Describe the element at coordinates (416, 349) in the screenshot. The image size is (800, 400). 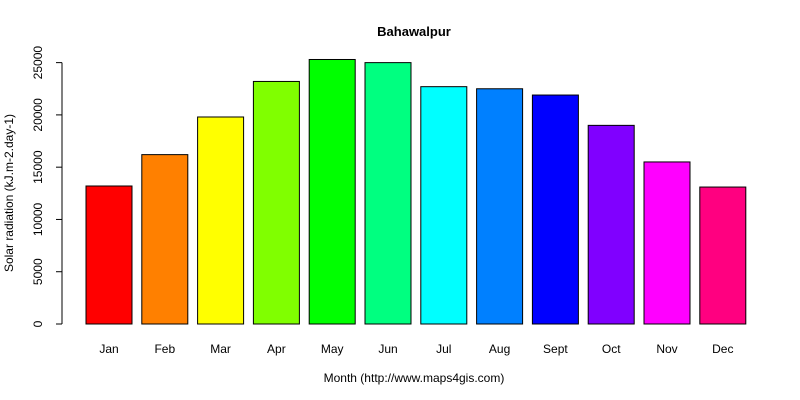
I see `x-axis: Jan Feb Mar Apr May Jun Jul Aug Sept Oct Nov Dec` at that location.